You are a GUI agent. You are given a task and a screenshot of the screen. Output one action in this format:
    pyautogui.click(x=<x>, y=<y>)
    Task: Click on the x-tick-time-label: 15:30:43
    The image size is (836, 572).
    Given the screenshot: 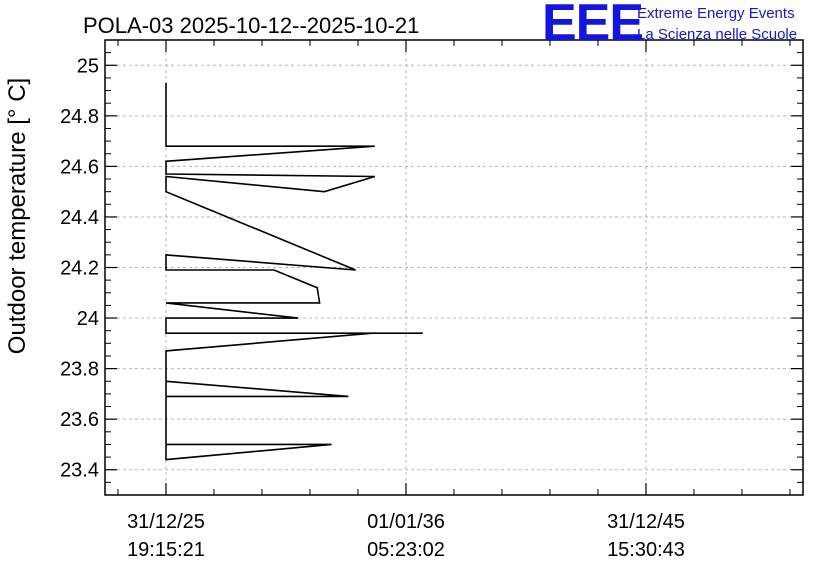 What is the action you would take?
    pyautogui.click(x=646, y=550)
    